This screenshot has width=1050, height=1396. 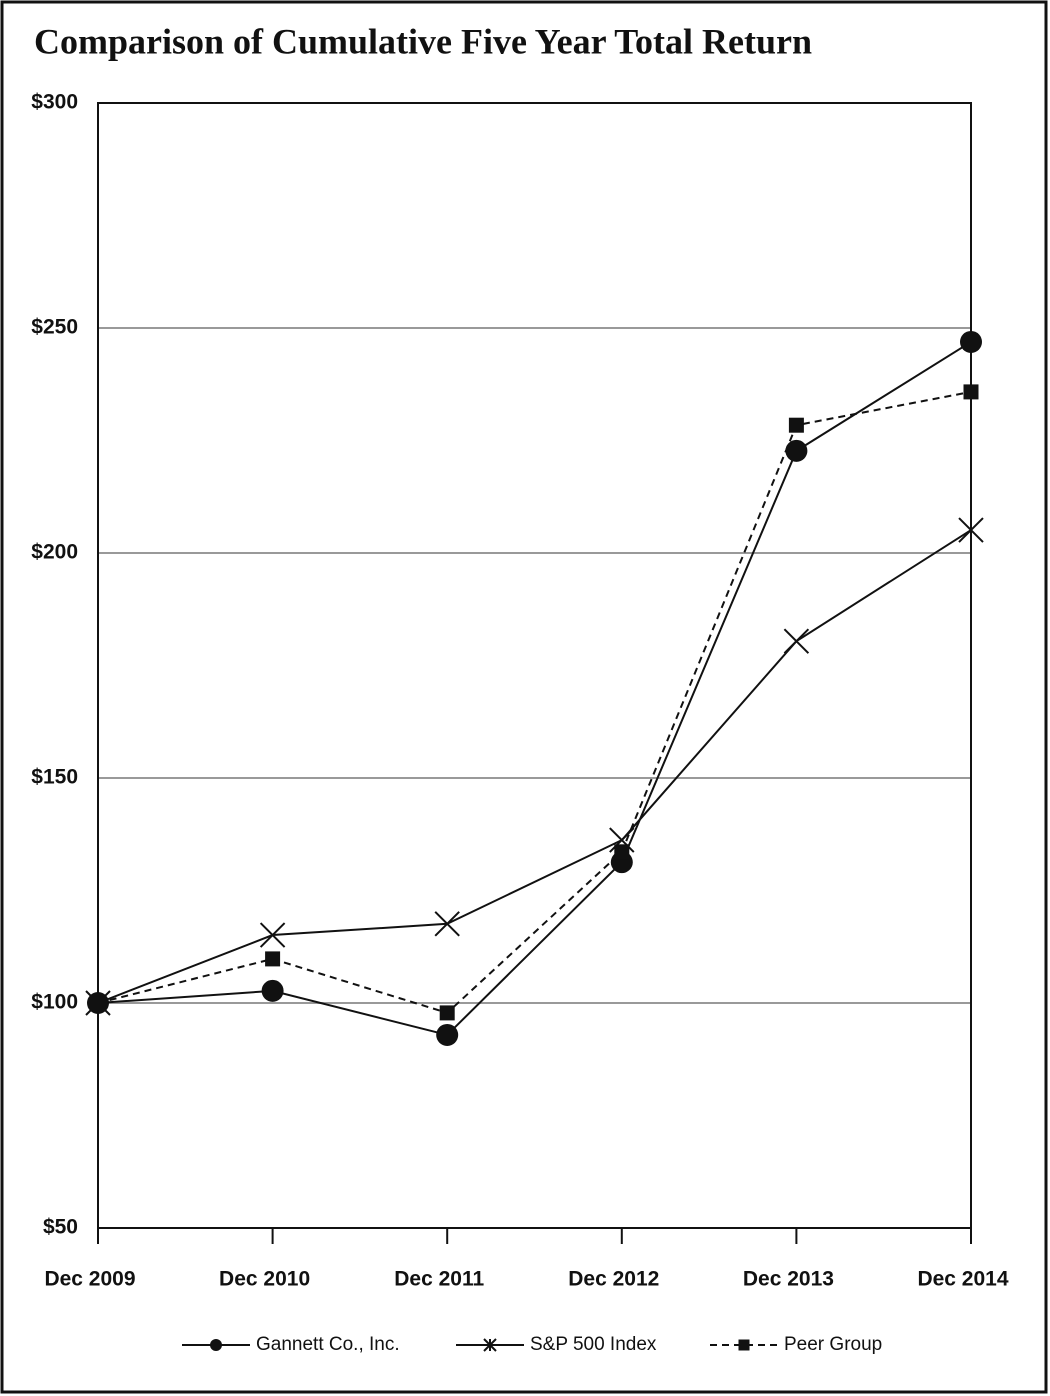 What do you see at coordinates (54, 327) in the screenshot?
I see `y-tick-label: $250` at bounding box center [54, 327].